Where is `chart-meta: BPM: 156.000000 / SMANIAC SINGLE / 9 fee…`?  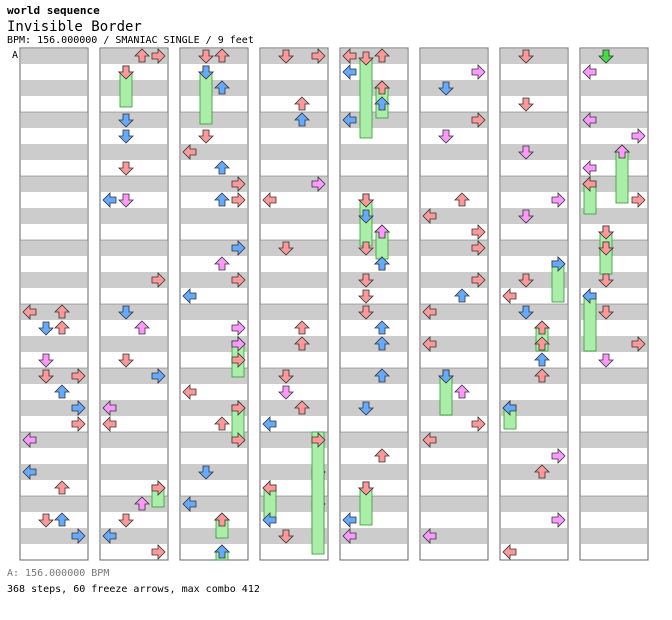
chart-meta: BPM: 156.000000 / SMANIAC SINGLE / 9 fee… is located at coordinates (130, 40).